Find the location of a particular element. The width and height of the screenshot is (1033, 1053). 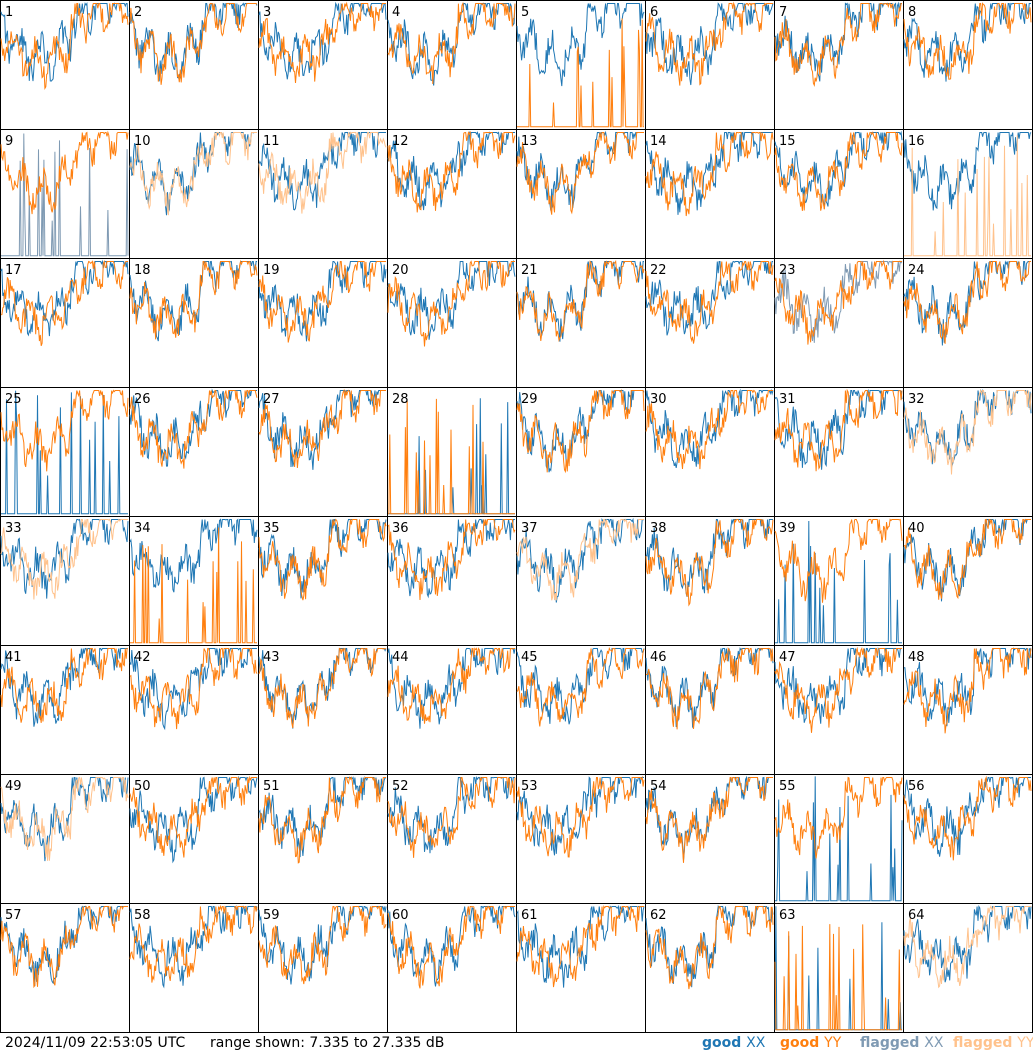

panel-label: 10 is located at coordinates (142, 141).